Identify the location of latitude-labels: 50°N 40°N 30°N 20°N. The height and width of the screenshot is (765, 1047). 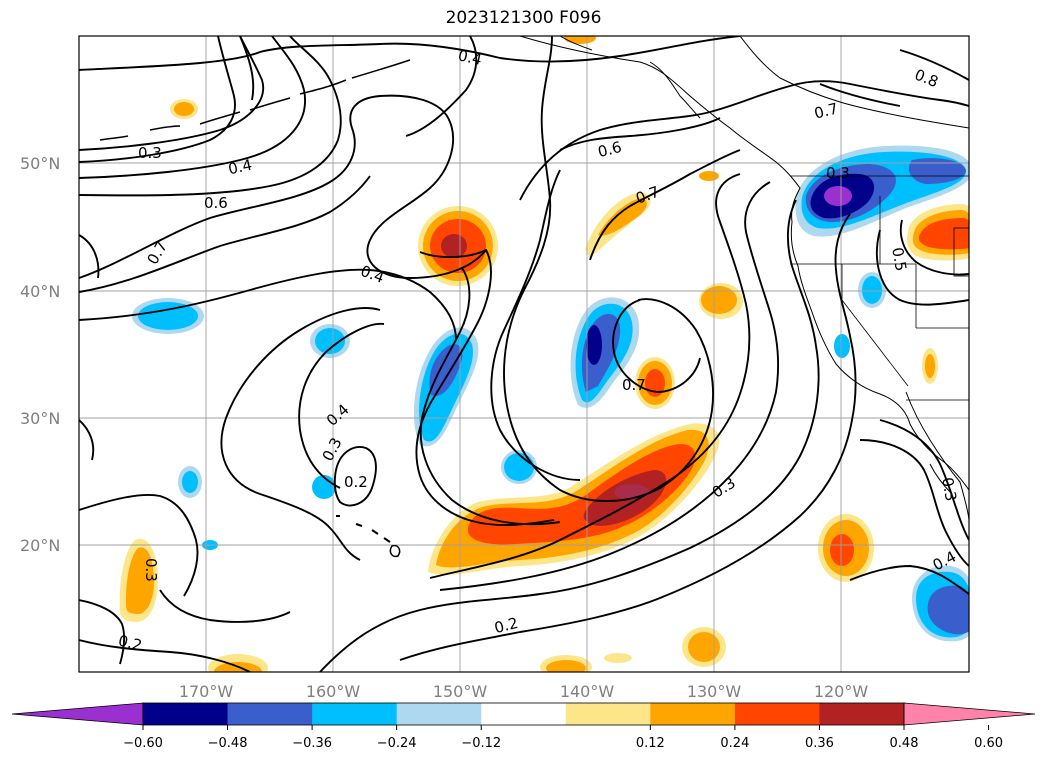
(40, 354).